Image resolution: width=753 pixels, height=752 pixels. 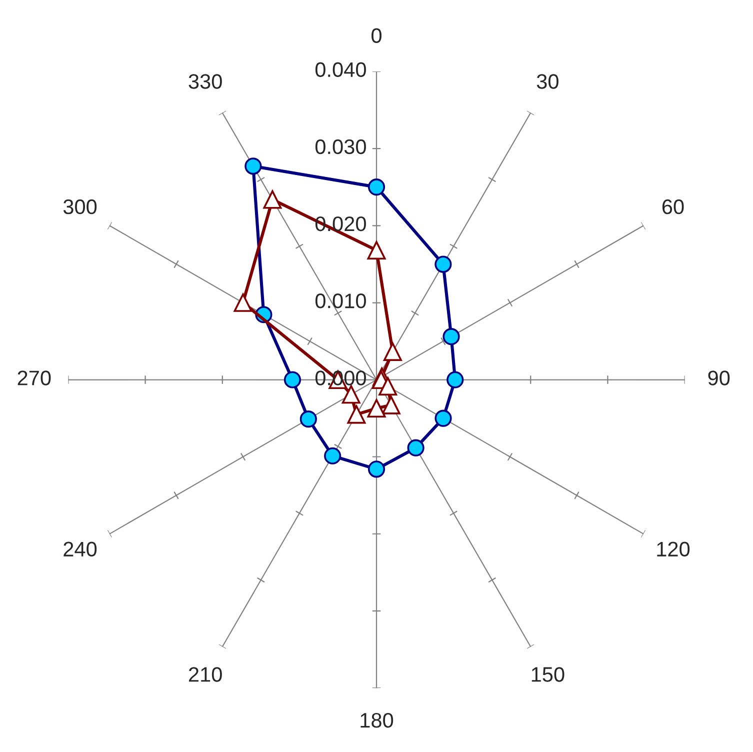 What do you see at coordinates (340, 70) in the screenshot?
I see `y-tick-label: 0.040` at bounding box center [340, 70].